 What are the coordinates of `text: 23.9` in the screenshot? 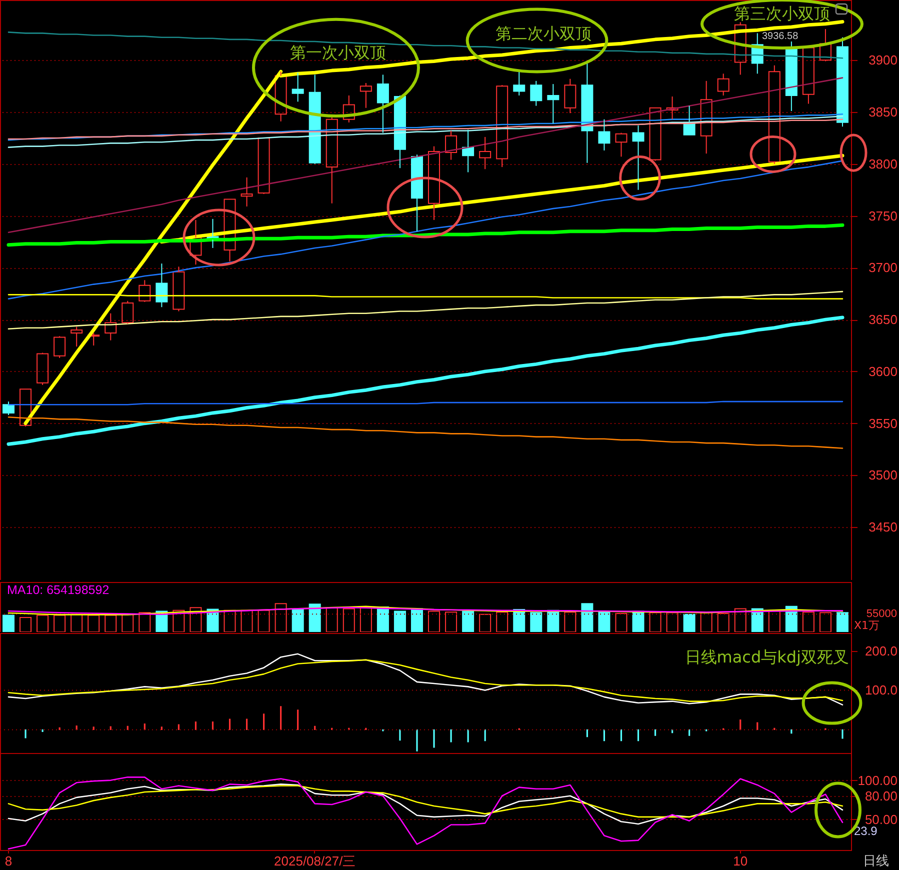 It's located at (866, 831).